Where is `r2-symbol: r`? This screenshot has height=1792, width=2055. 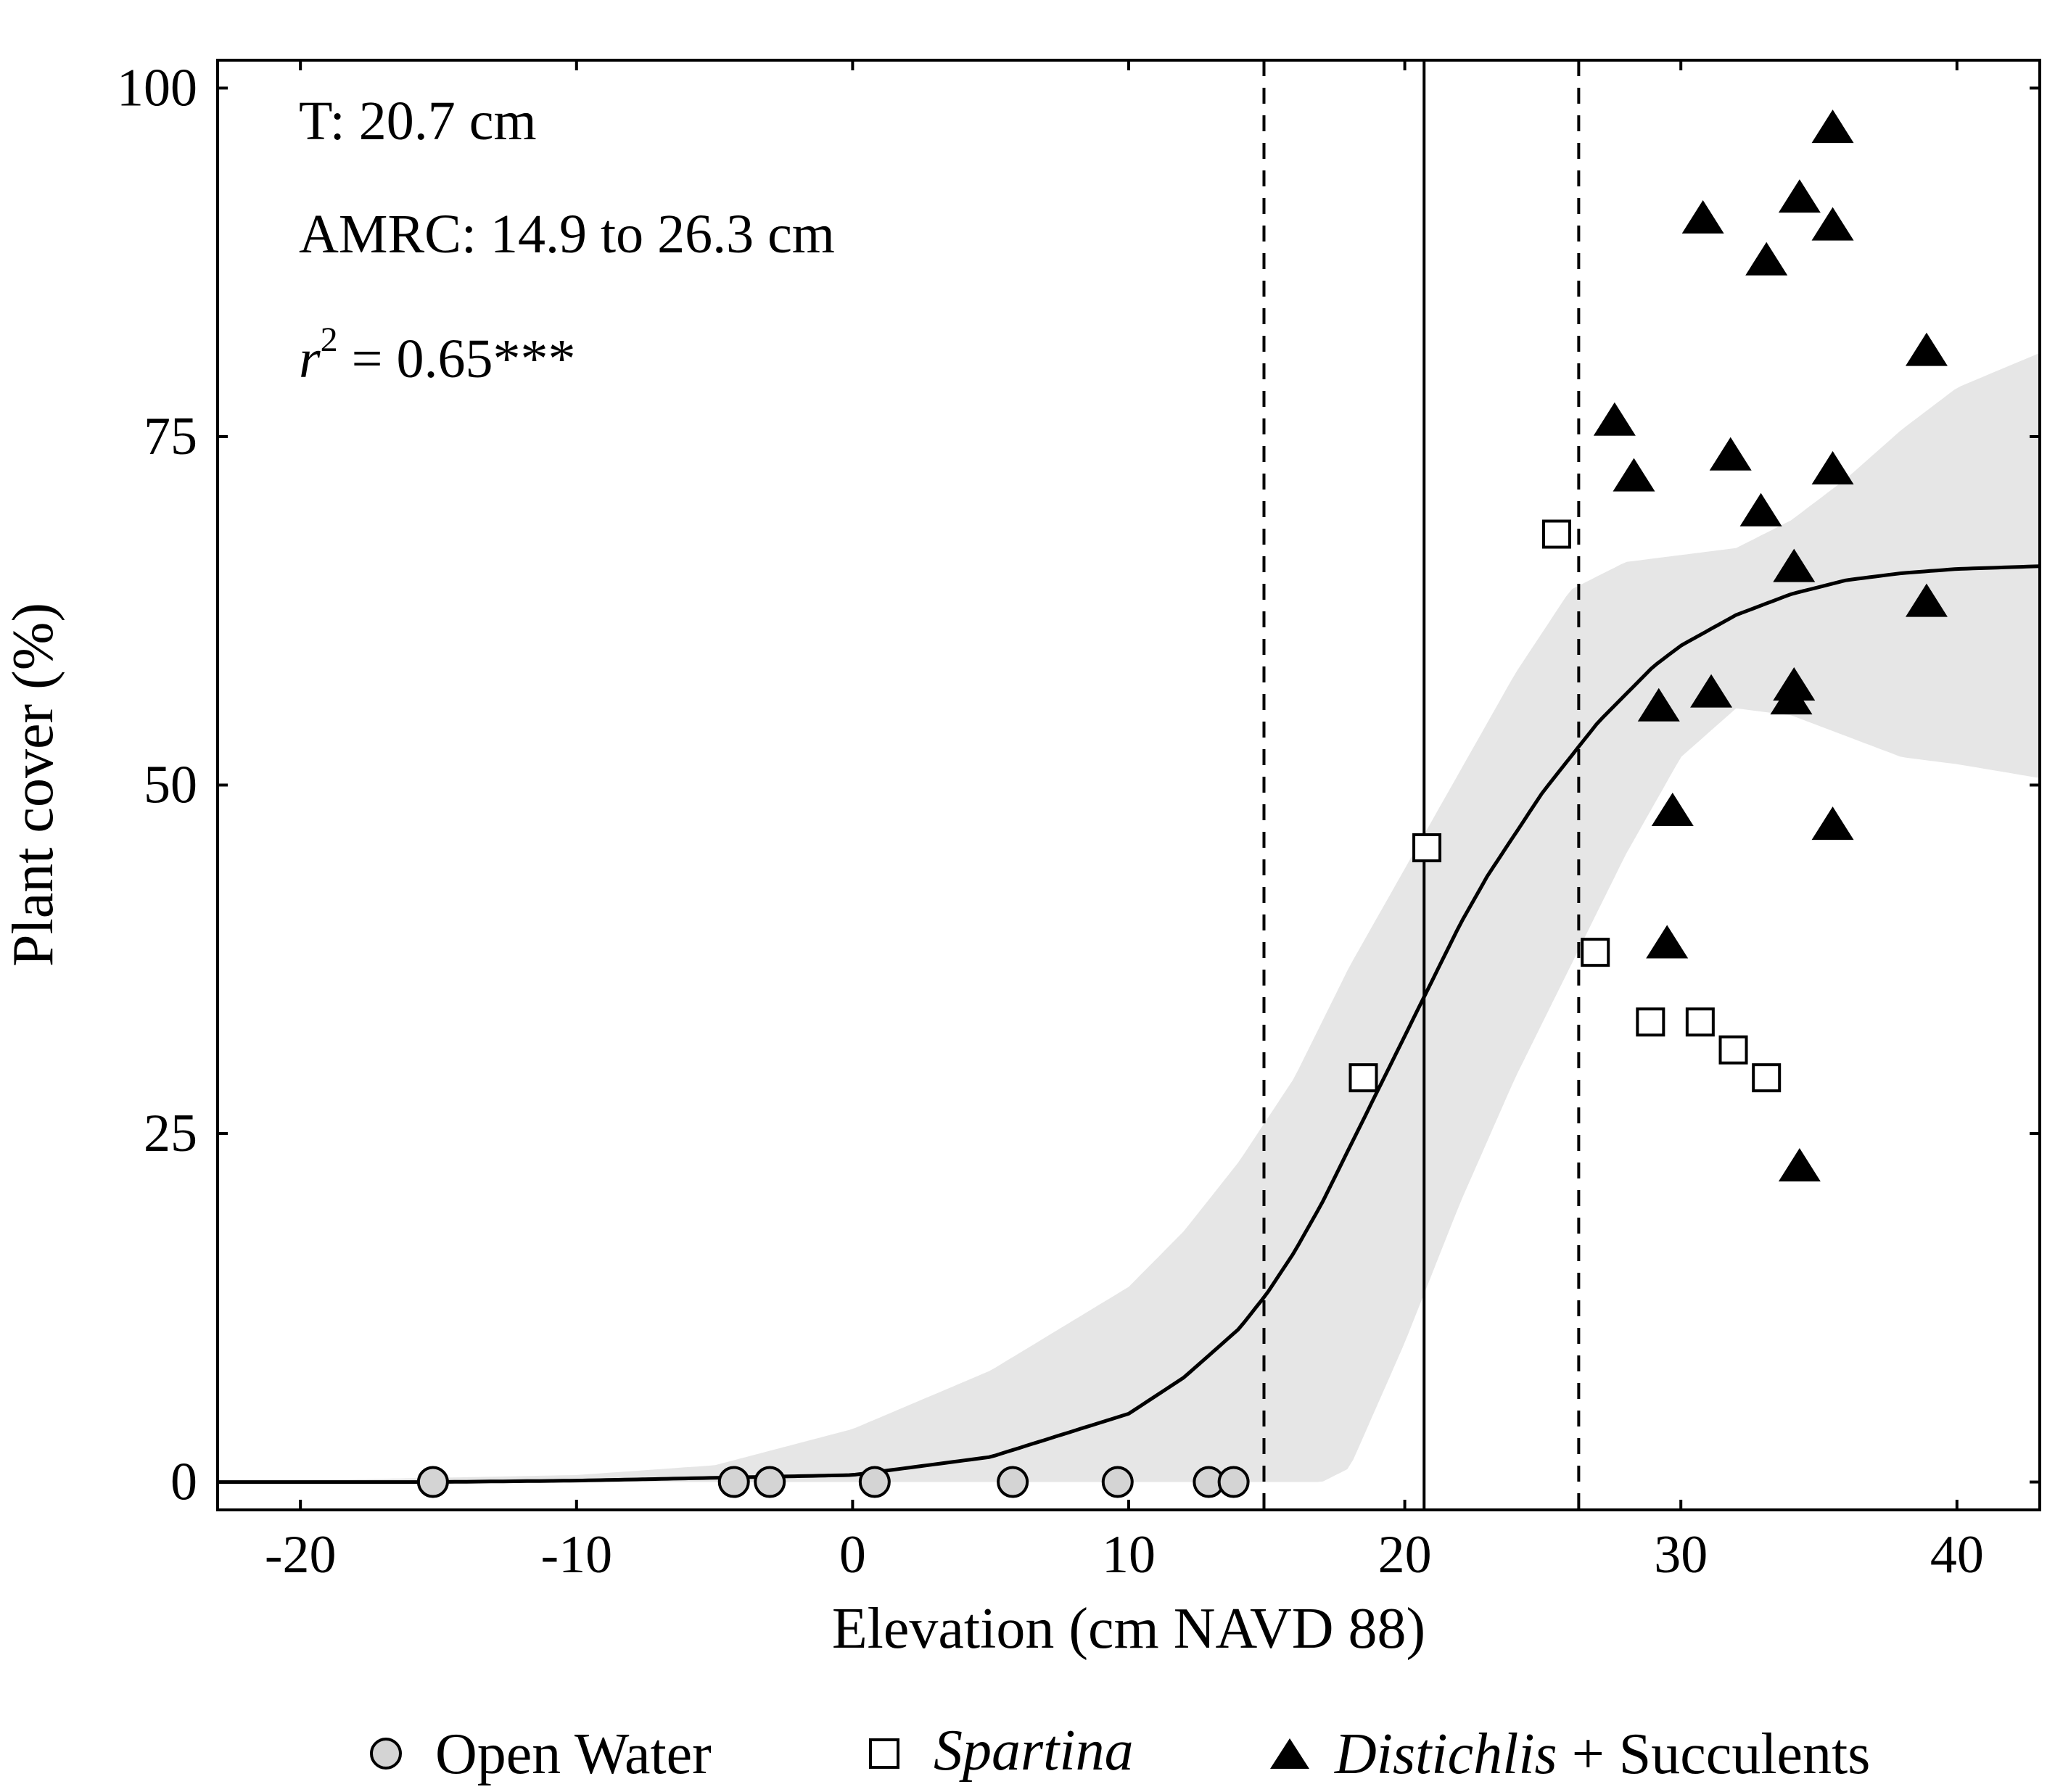 r2-symbol: r is located at coordinates (310, 359).